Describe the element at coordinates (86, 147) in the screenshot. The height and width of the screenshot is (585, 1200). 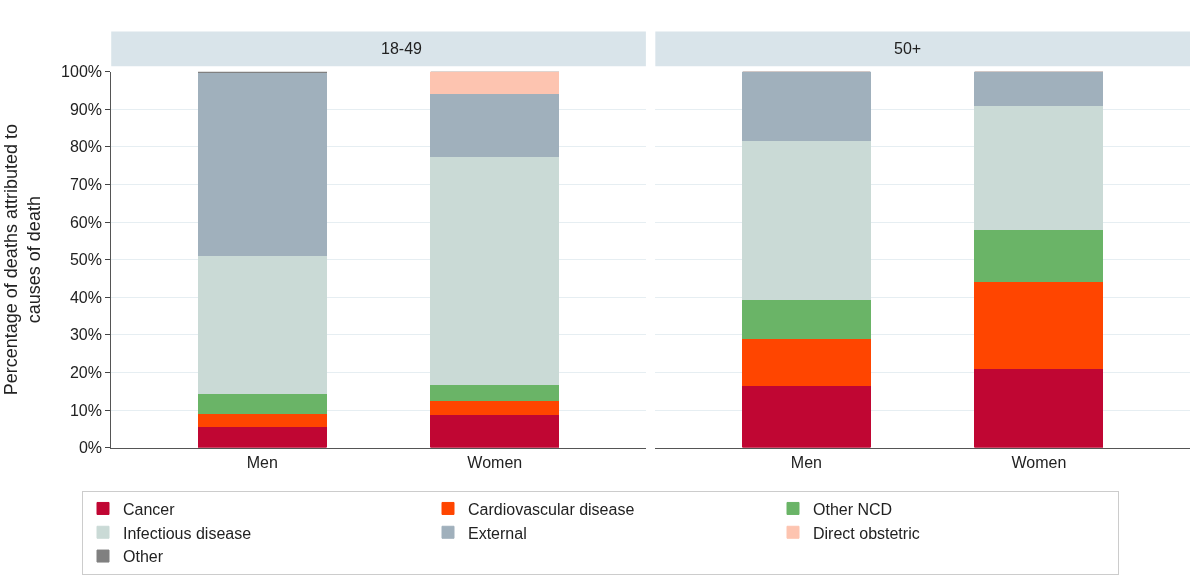
I see `y-tick-label: 80%` at that location.